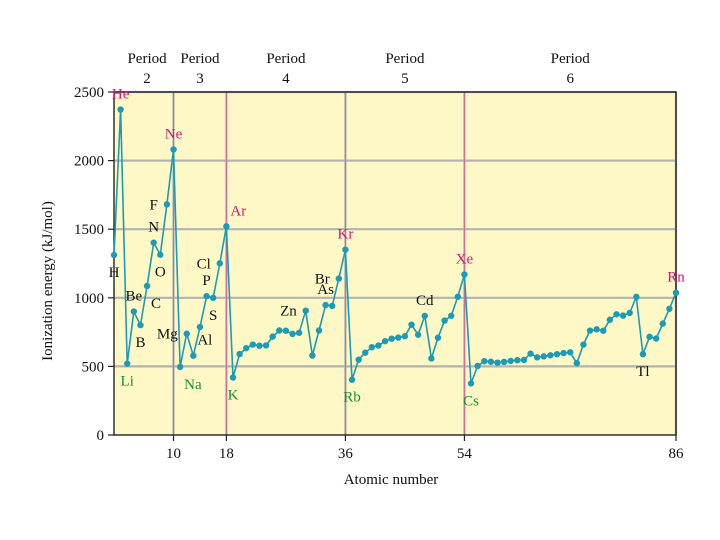  Describe the element at coordinates (238, 211) in the screenshot. I see `element-label-ar: Ar` at that location.